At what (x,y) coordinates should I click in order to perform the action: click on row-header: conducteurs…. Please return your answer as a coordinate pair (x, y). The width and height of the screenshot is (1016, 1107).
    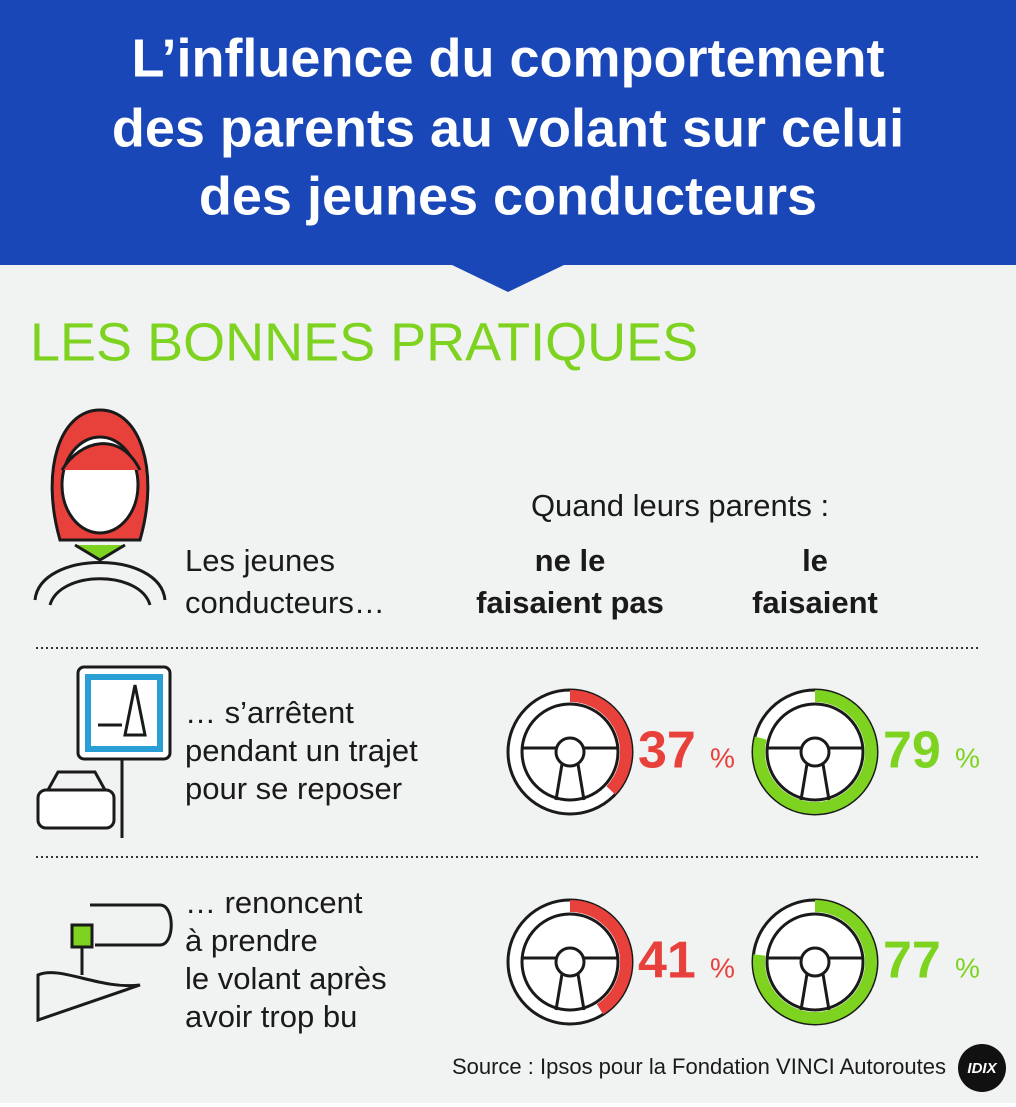
    Looking at the image, I should click on (285, 602).